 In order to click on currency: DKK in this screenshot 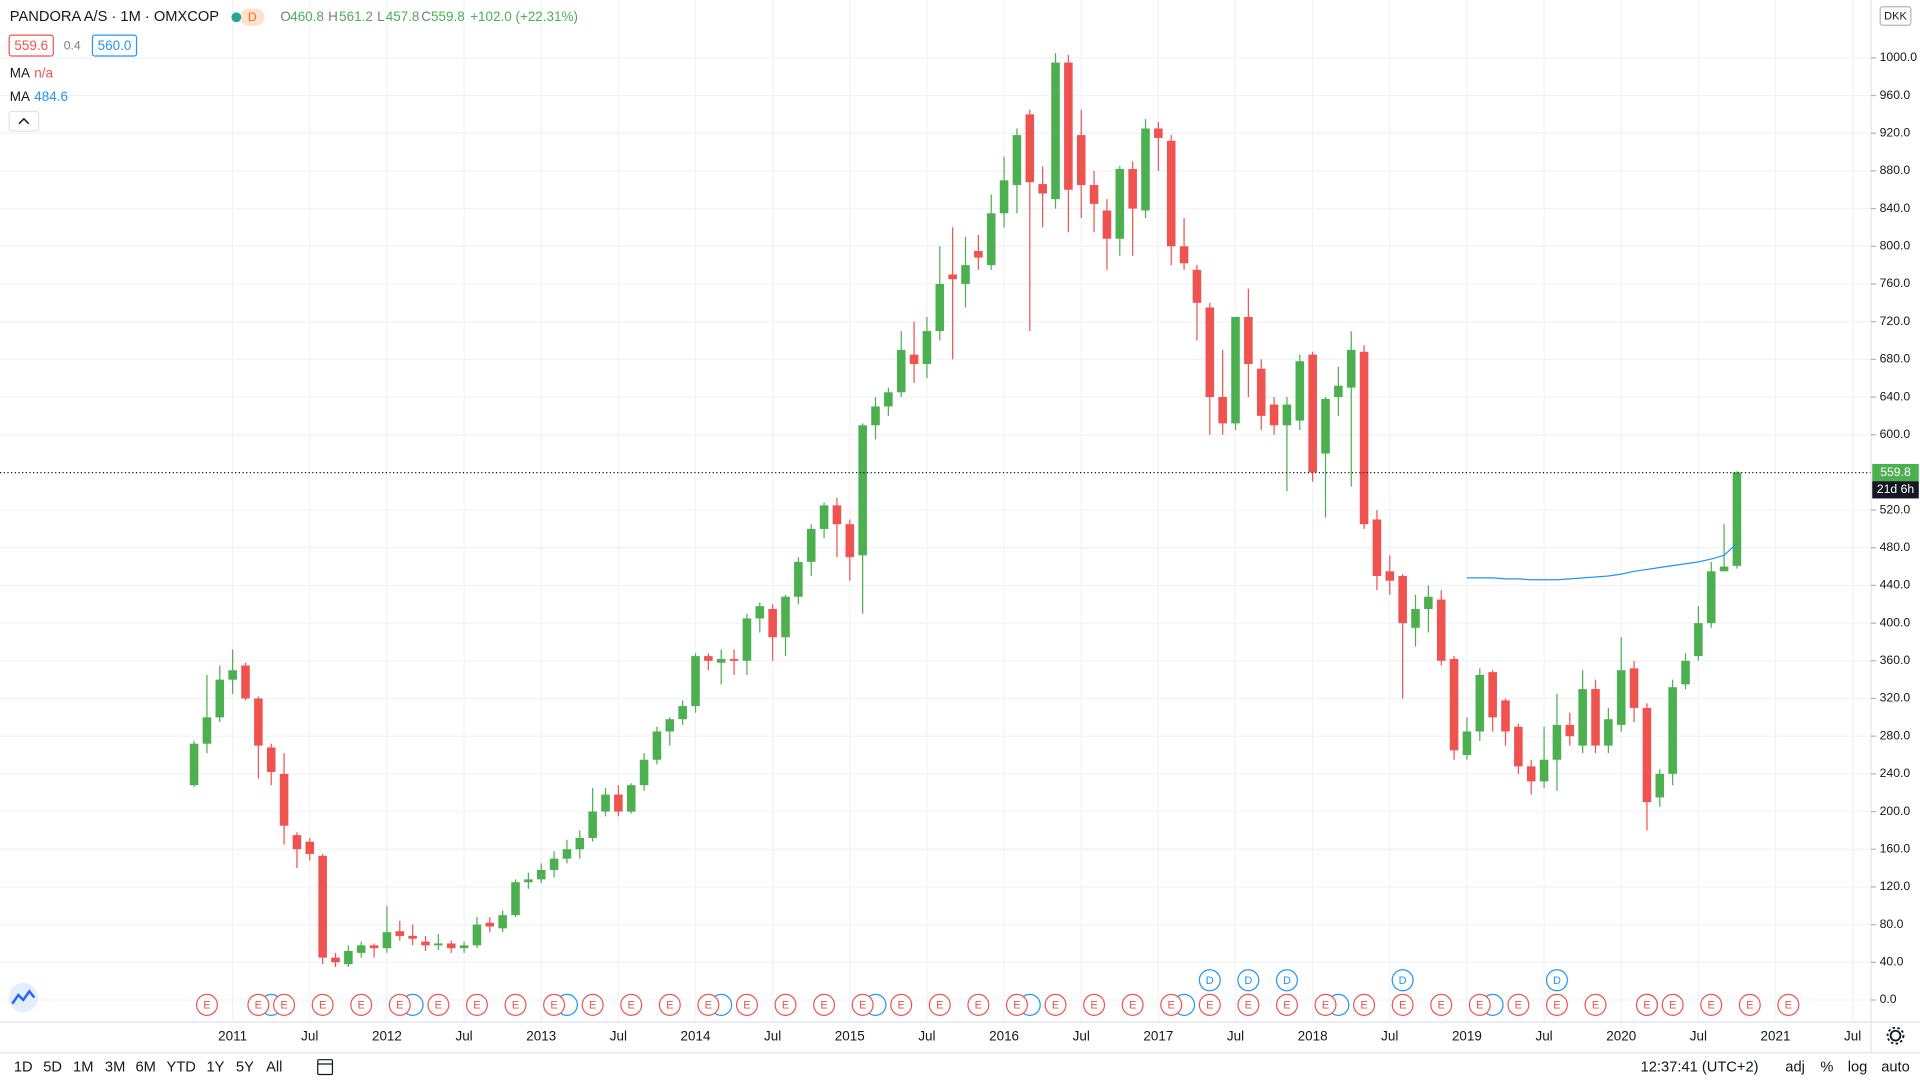, I will do `click(1895, 17)`.